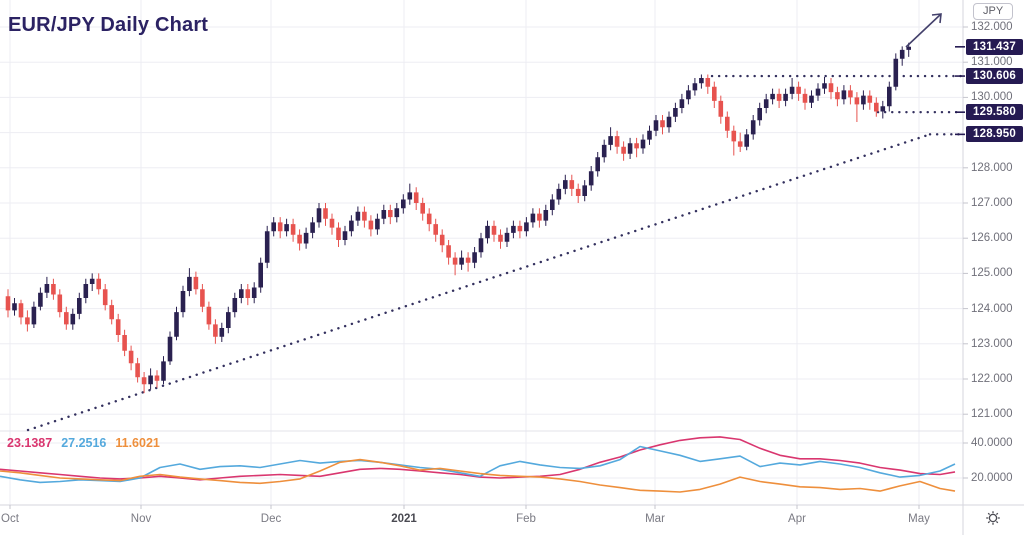  Describe the element at coordinates (108, 25) in the screenshot. I see `chart-title: EUR/JPY Daily Chart` at that location.